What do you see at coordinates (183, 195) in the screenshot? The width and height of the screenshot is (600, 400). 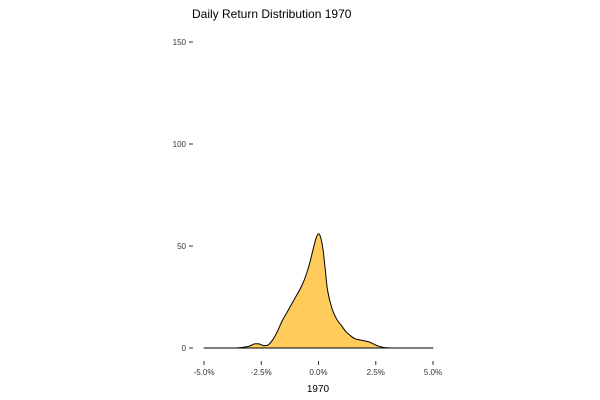 I see `y-axis: 0 50 100 150` at bounding box center [183, 195].